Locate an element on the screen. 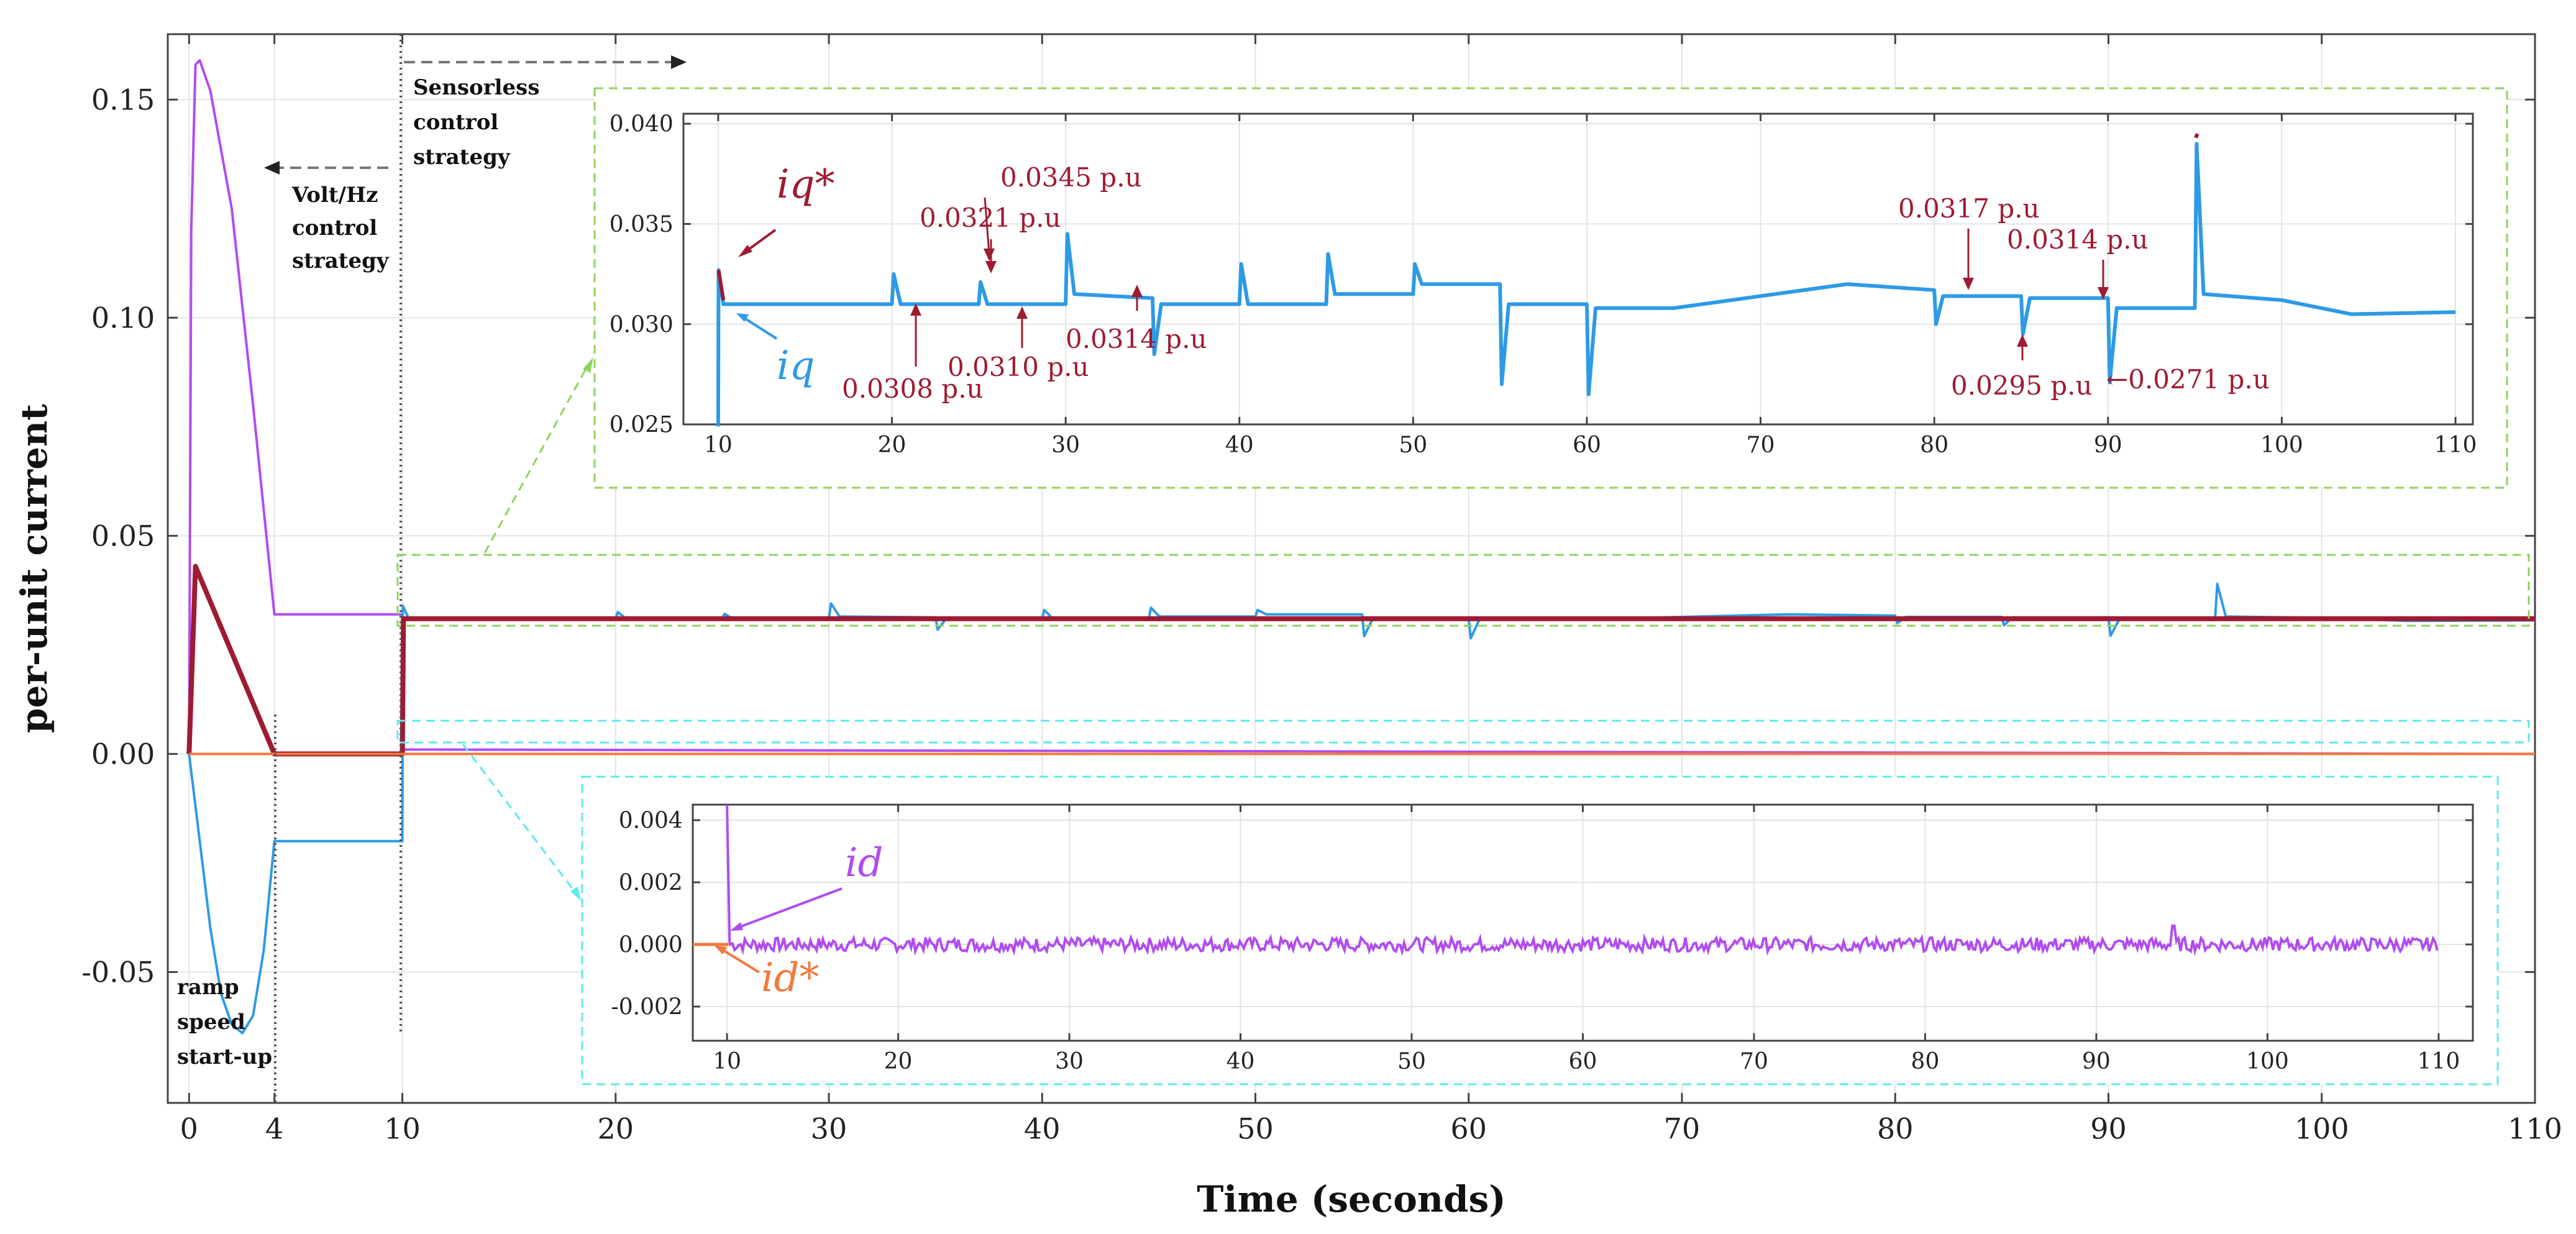 Image resolution: width=2576 pixels, height=1234 pixels. y-tick-label: 0.000 is located at coordinates (651, 946).